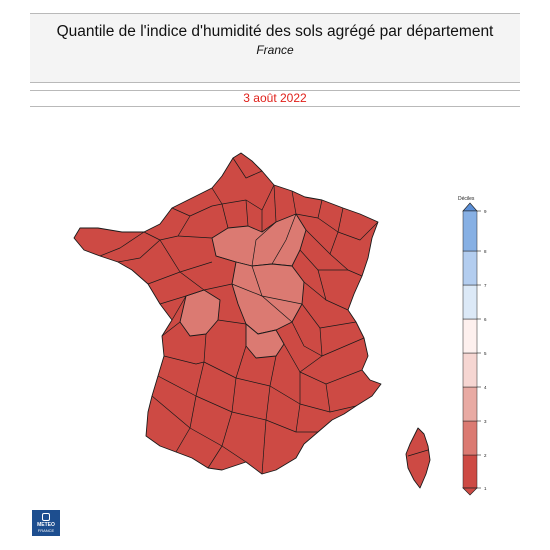 This screenshot has height=550, width=550. What do you see at coordinates (418, 458) in the screenshot?
I see `corsica` at bounding box center [418, 458].